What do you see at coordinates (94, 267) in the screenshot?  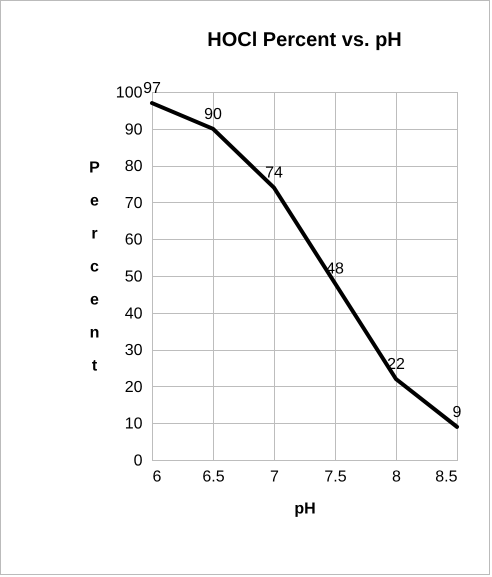 I see `y-axis-title: Percent` at bounding box center [94, 267].